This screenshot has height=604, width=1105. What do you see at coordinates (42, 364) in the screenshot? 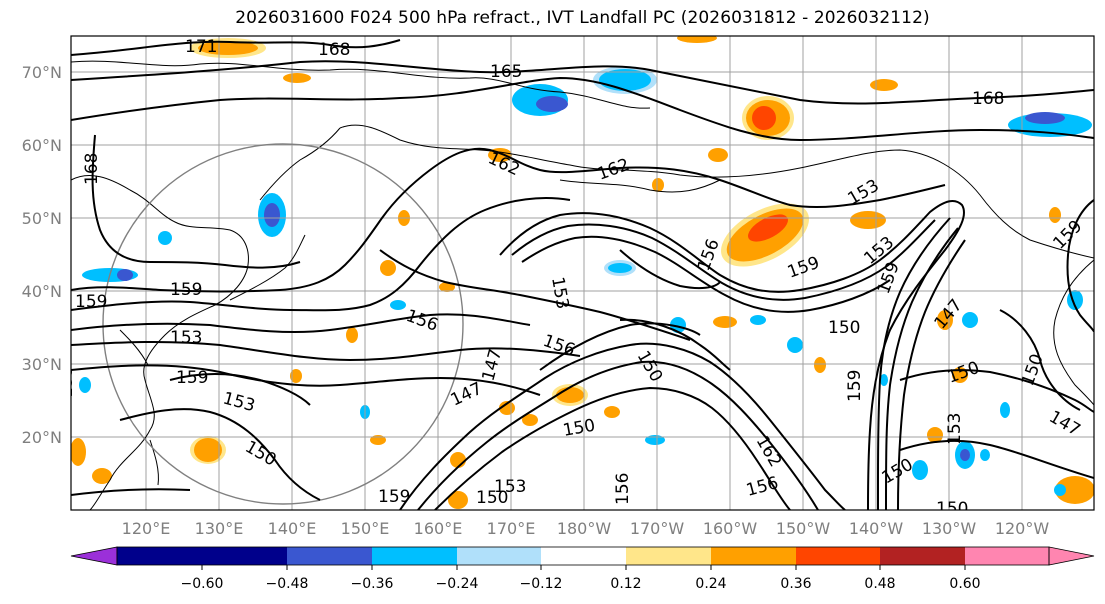
I see `lat-label: 30°N` at bounding box center [42, 364].